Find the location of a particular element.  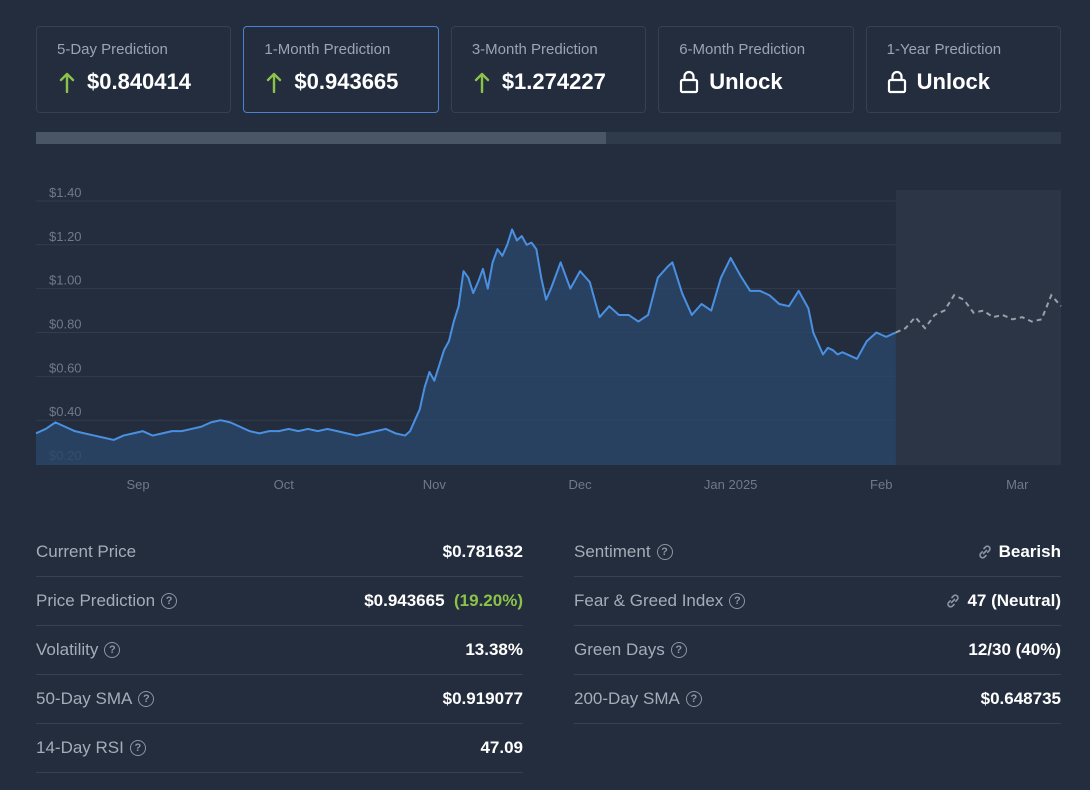

stat-sentiment: Sentiment? Bearish is located at coordinates (817, 552).